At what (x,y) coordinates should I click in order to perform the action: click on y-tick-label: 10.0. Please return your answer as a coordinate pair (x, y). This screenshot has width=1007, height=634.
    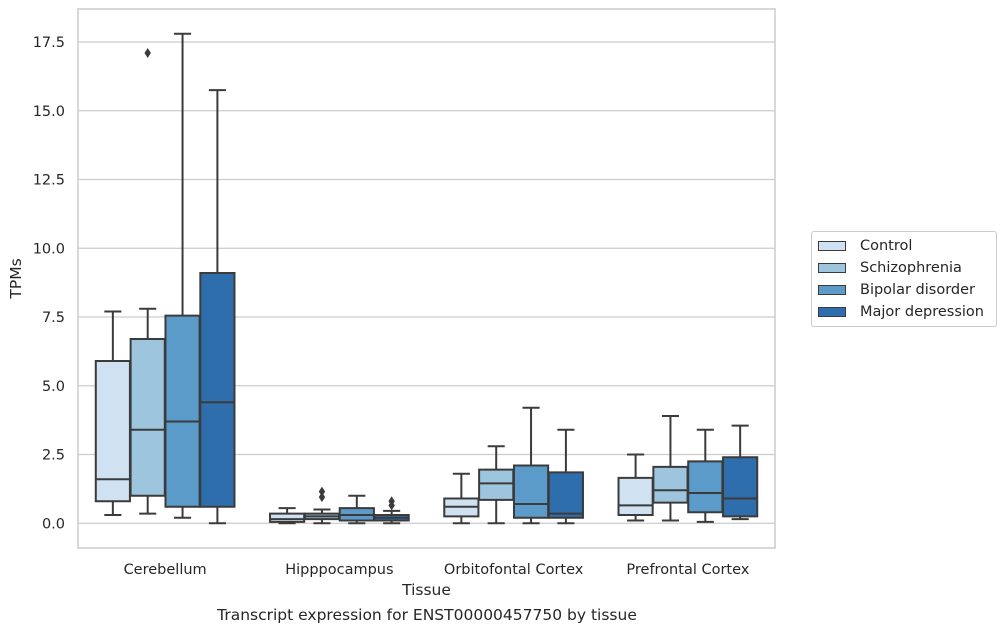
    Looking at the image, I should click on (49, 249).